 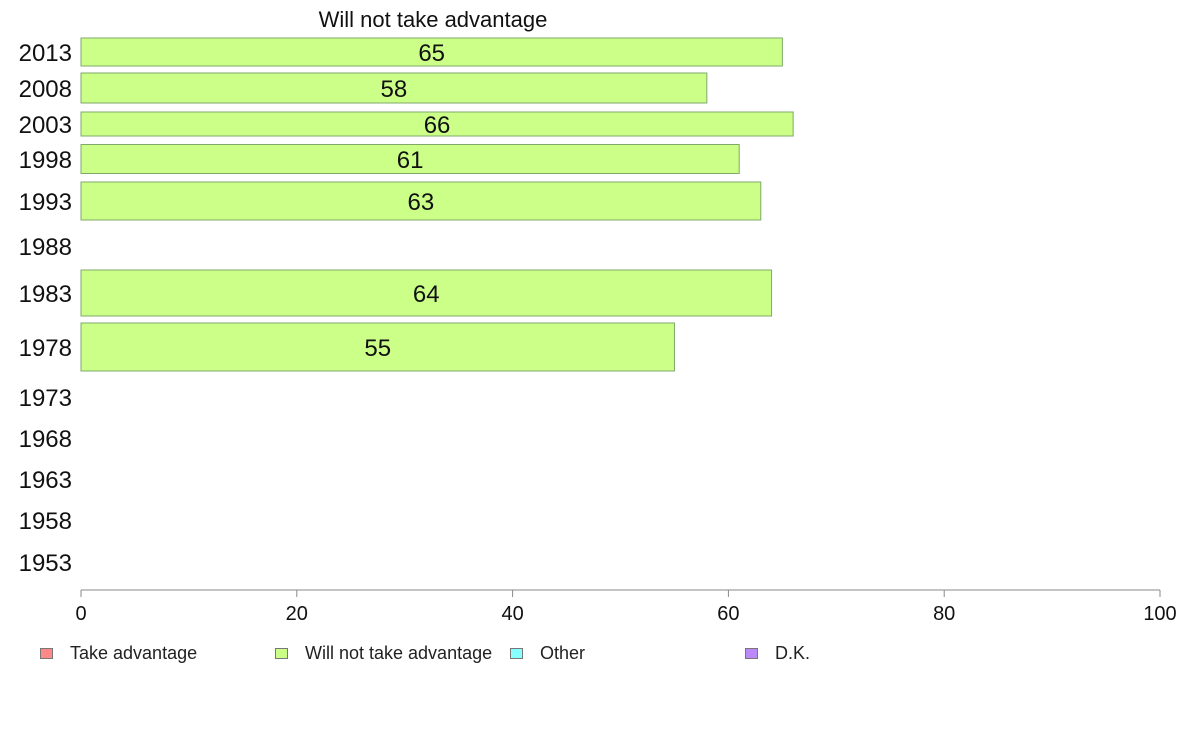 I want to click on y-tick-label: 2008, so click(x=45, y=89).